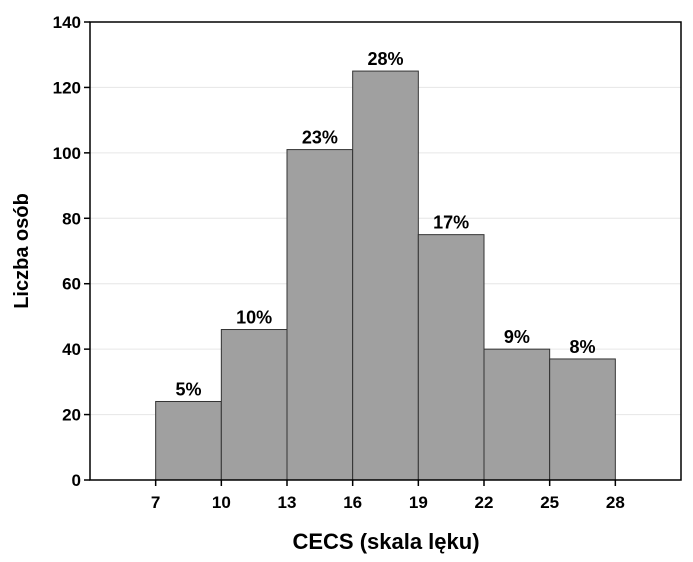 Image resolution: width=693 pixels, height=562 pixels. What do you see at coordinates (352, 502) in the screenshot?
I see `x-tick-label: 16` at bounding box center [352, 502].